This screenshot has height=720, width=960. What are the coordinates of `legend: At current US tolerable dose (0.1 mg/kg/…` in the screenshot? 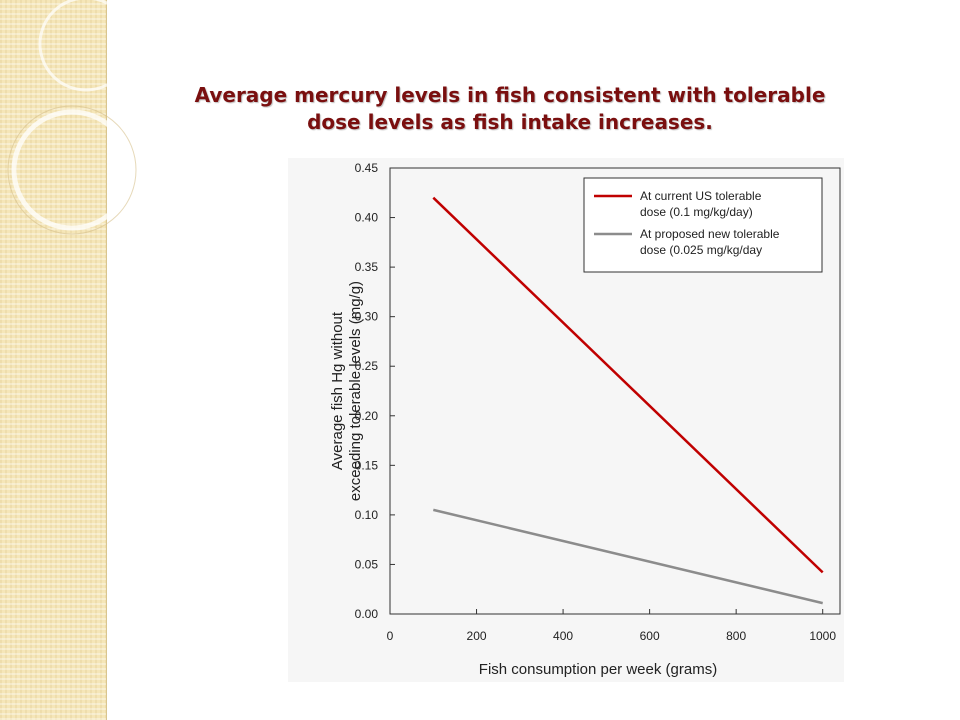 It's located at (703, 225).